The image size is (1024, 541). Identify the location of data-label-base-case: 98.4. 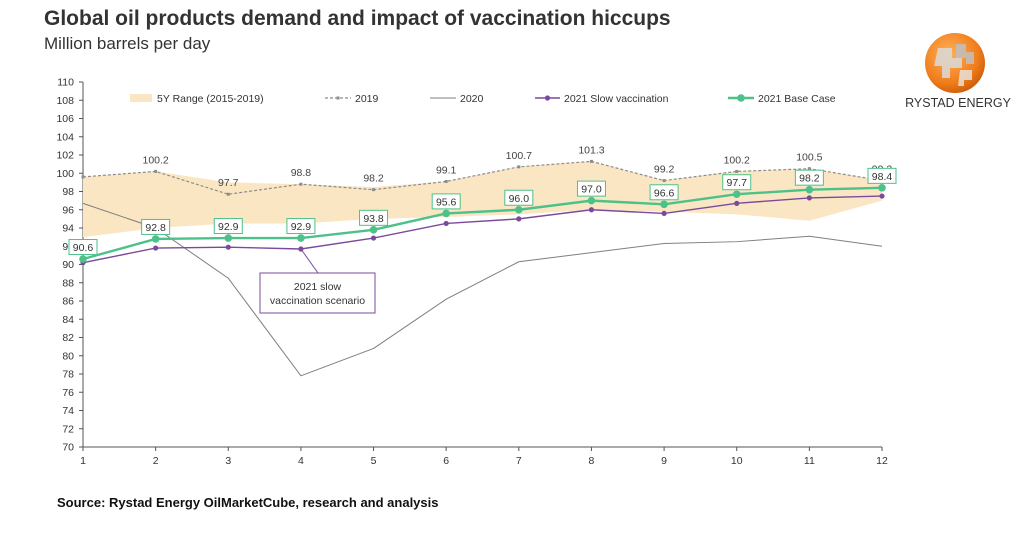
(882, 177).